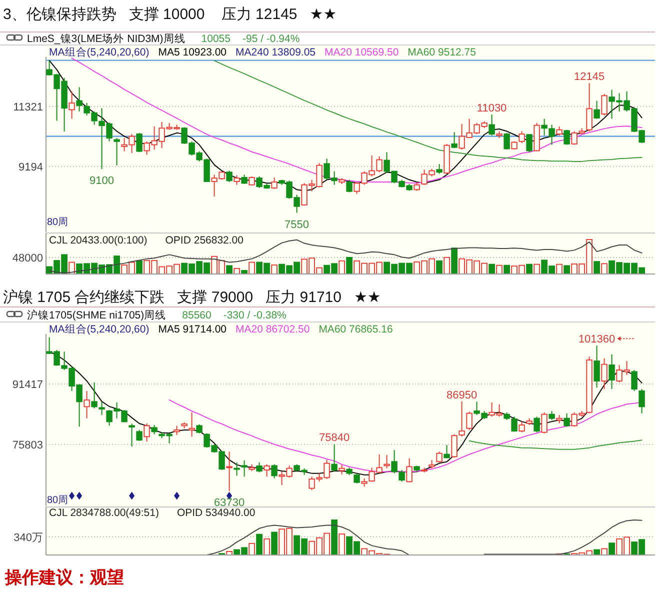 The image size is (665, 589). What do you see at coordinates (491, 108) in the screenshot?
I see `annotation: 11030` at bounding box center [491, 108].